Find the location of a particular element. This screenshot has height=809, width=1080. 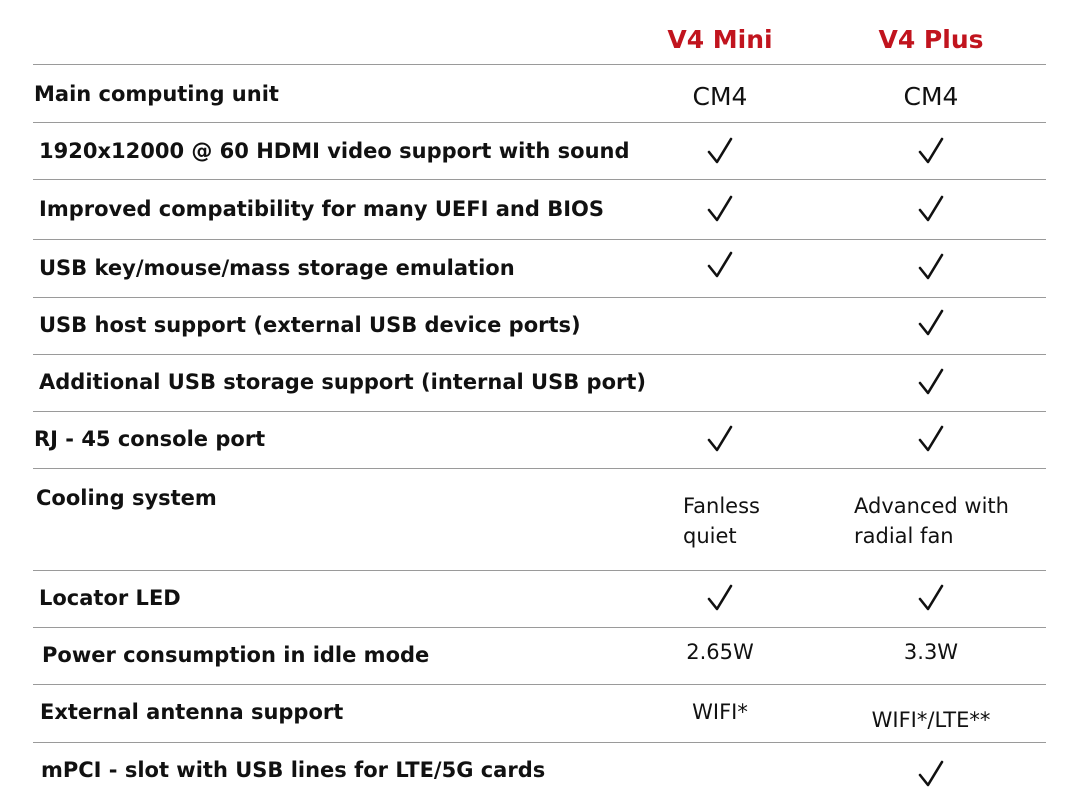

v4-plus-value: 3.3W is located at coordinates (931, 652).